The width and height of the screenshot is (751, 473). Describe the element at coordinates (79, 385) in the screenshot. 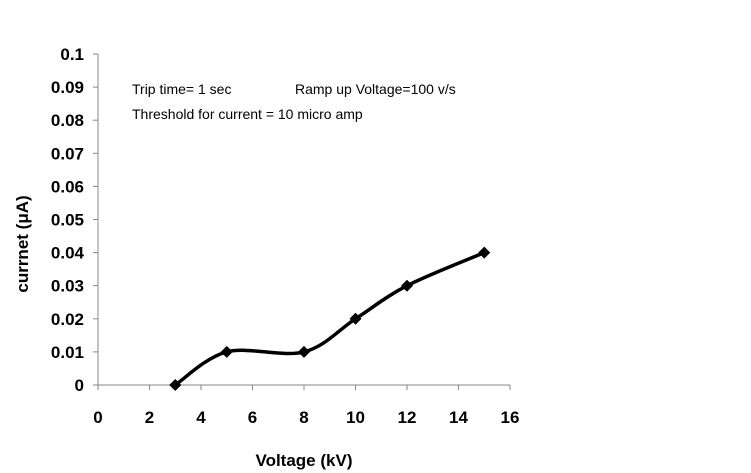

I see `y-tick-label: 0` at that location.